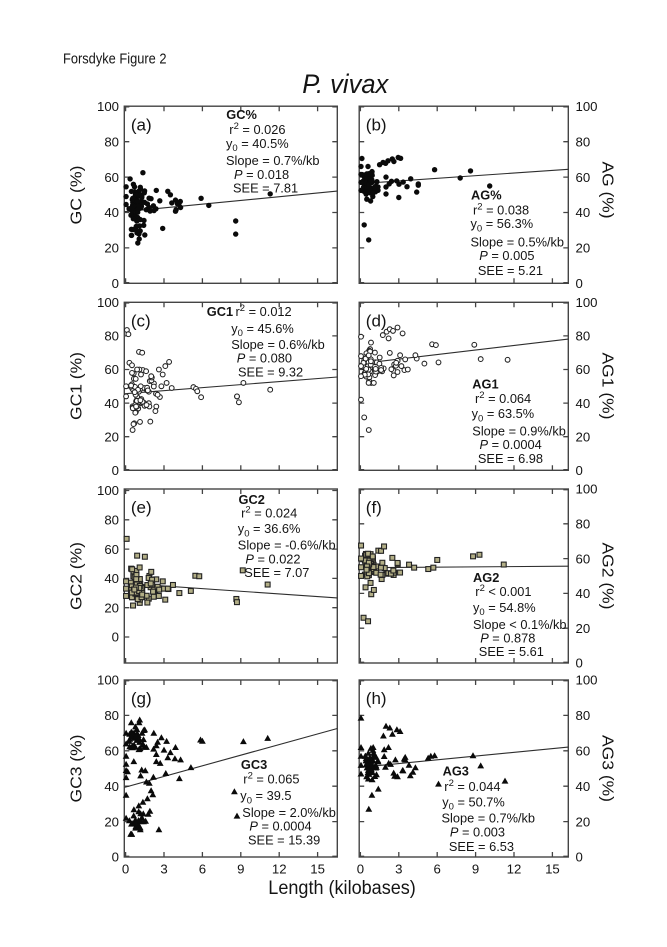  What do you see at coordinates (520, 624) in the screenshot?
I see `svg-text: Slope < 0.1%/kb` at bounding box center [520, 624].